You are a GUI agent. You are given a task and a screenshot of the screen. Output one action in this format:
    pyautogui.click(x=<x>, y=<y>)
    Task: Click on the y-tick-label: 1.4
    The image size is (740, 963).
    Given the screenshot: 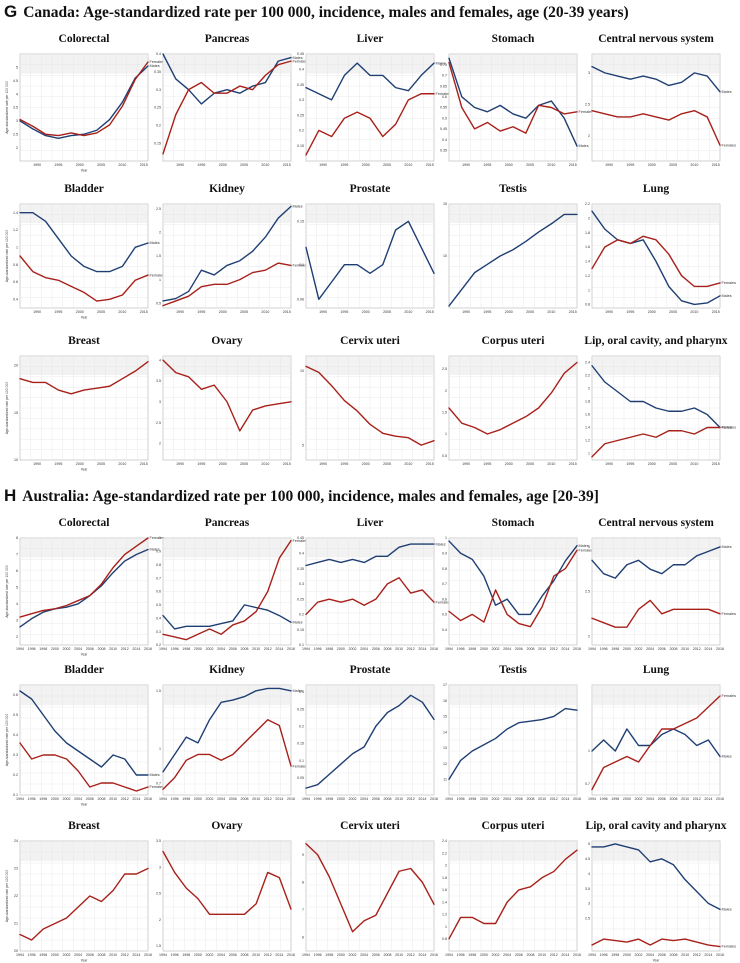 What is the action you would take?
    pyautogui.click(x=587, y=262)
    